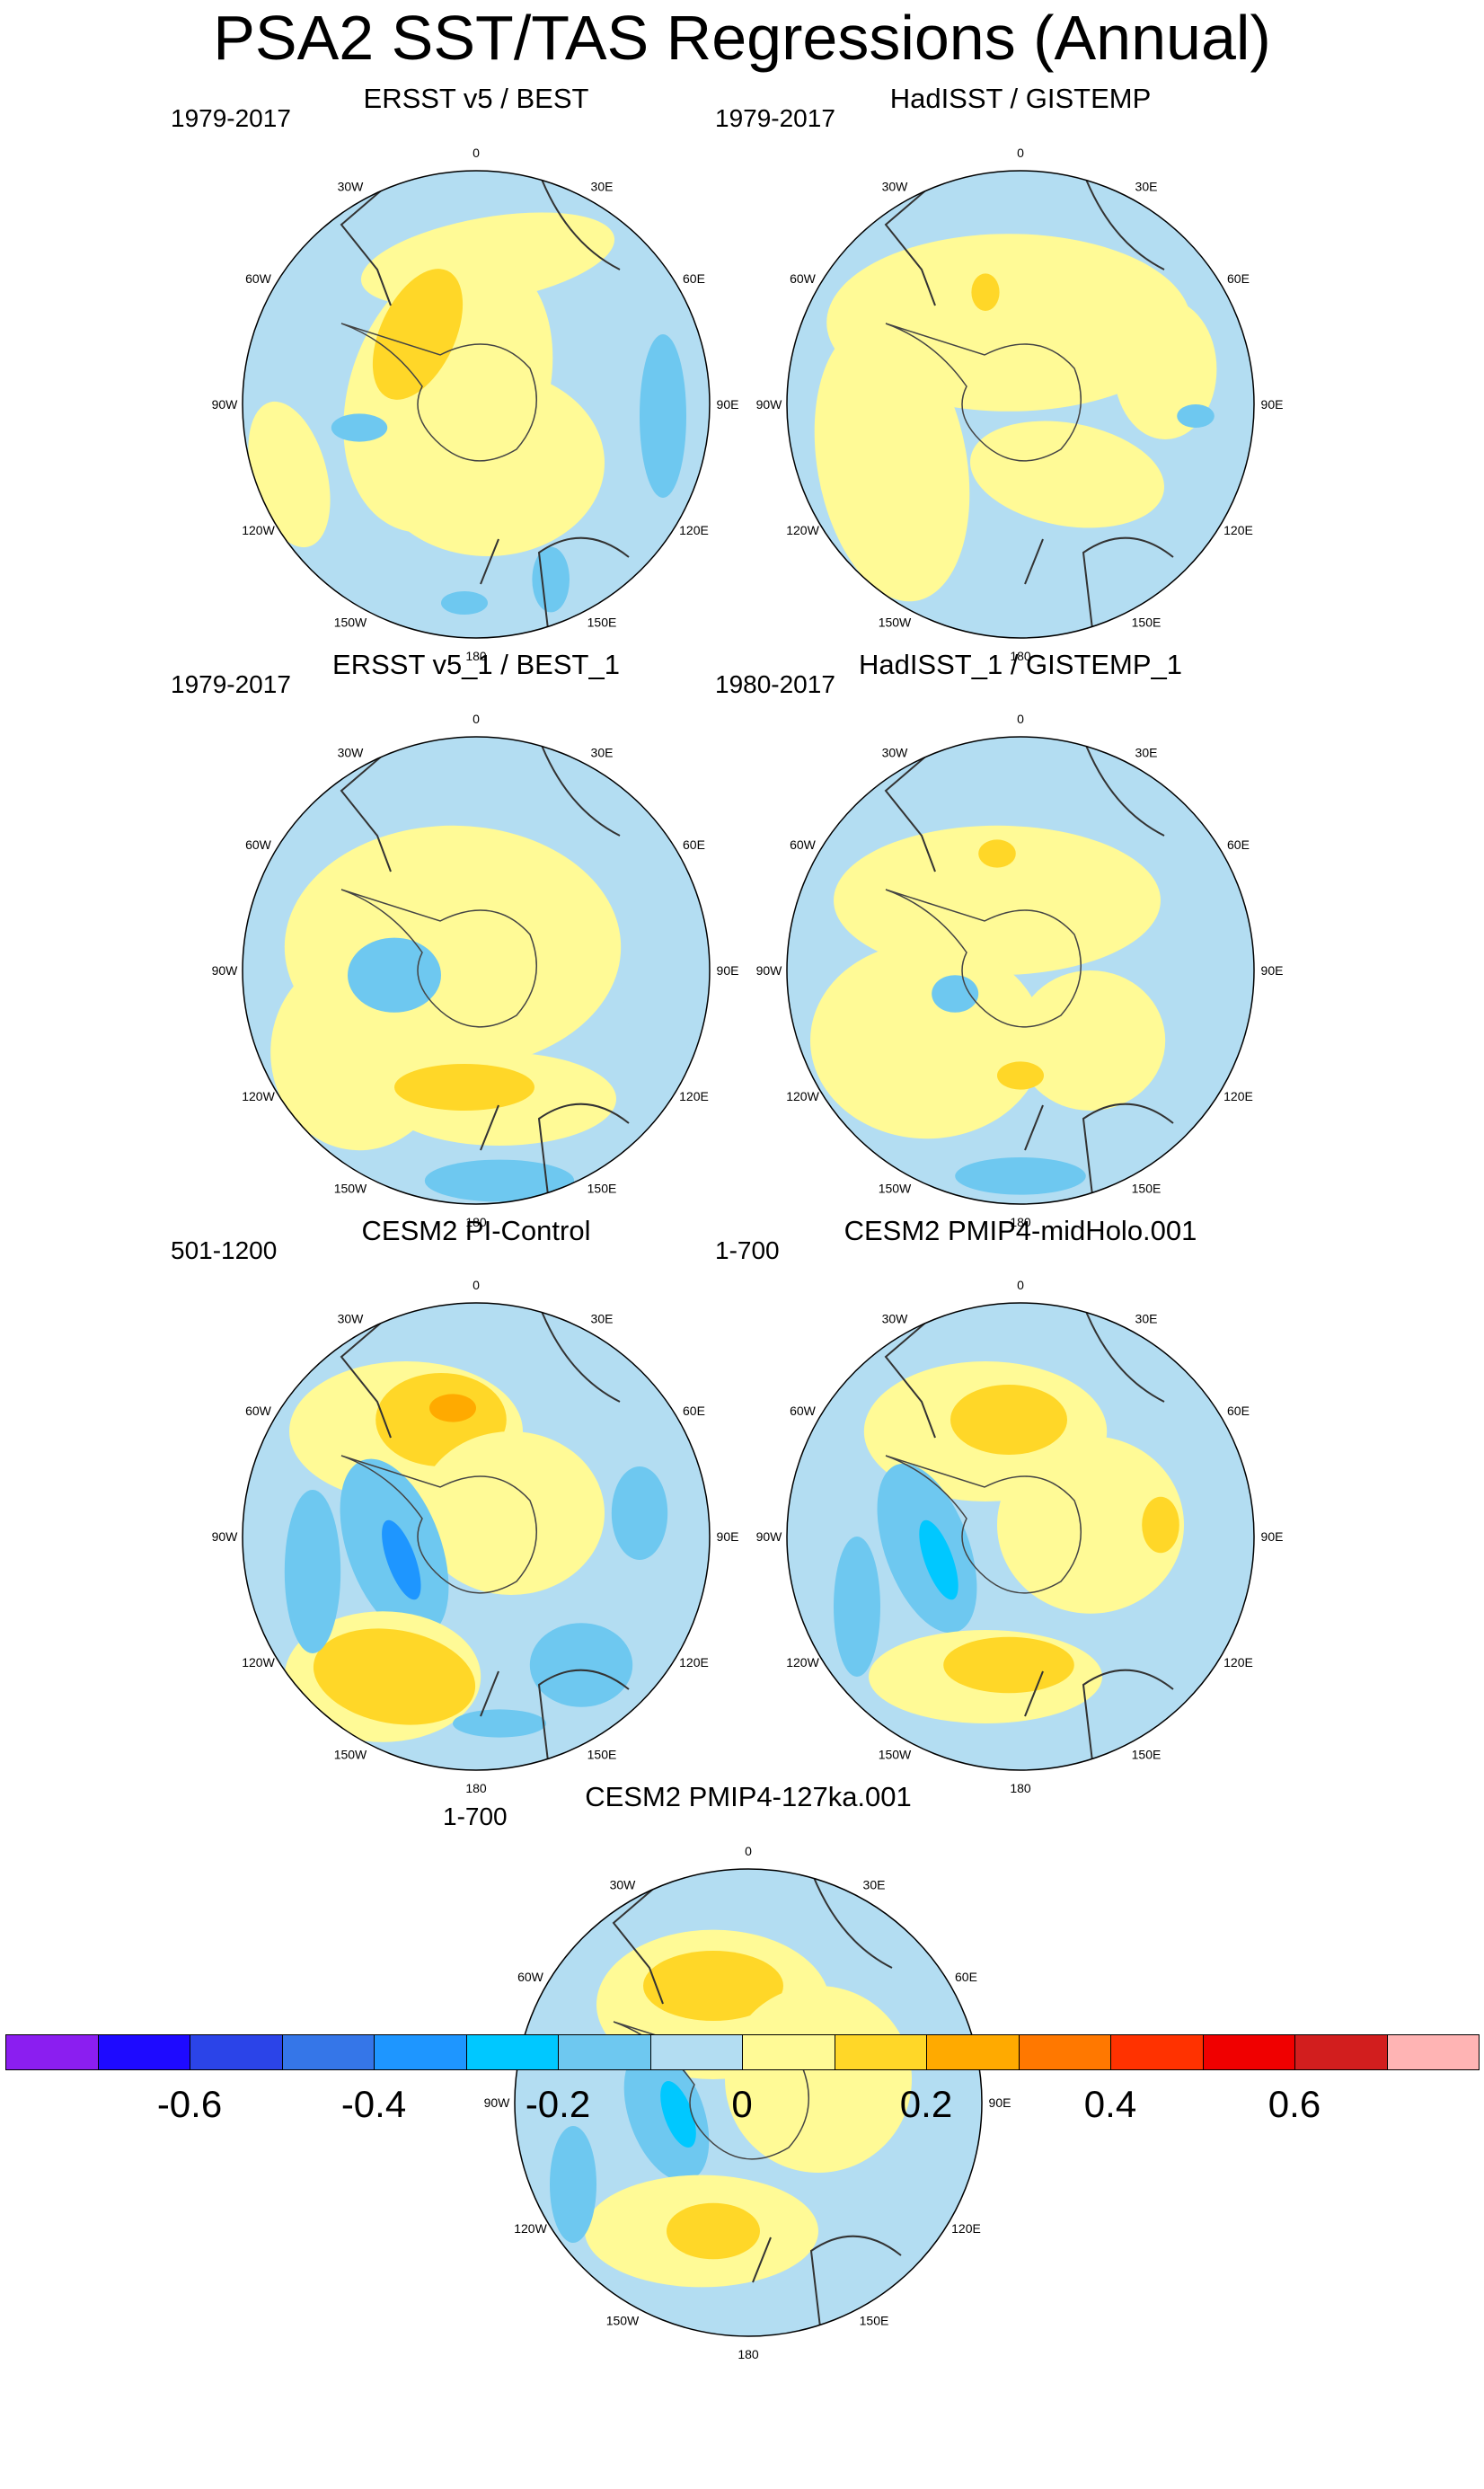  Describe the element at coordinates (1020, 98) in the screenshot. I see `panel-title: HadISST / GISTEMP` at that location.